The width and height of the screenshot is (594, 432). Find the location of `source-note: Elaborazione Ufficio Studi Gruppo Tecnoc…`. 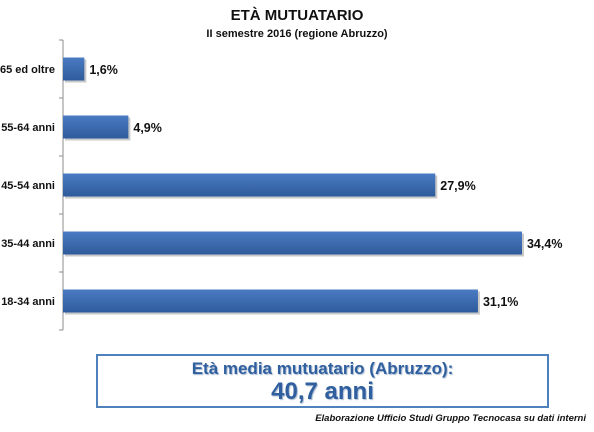

source-note: Elaborazione Ufficio Studi Gruppo Tecnoc… is located at coordinates (450, 418).